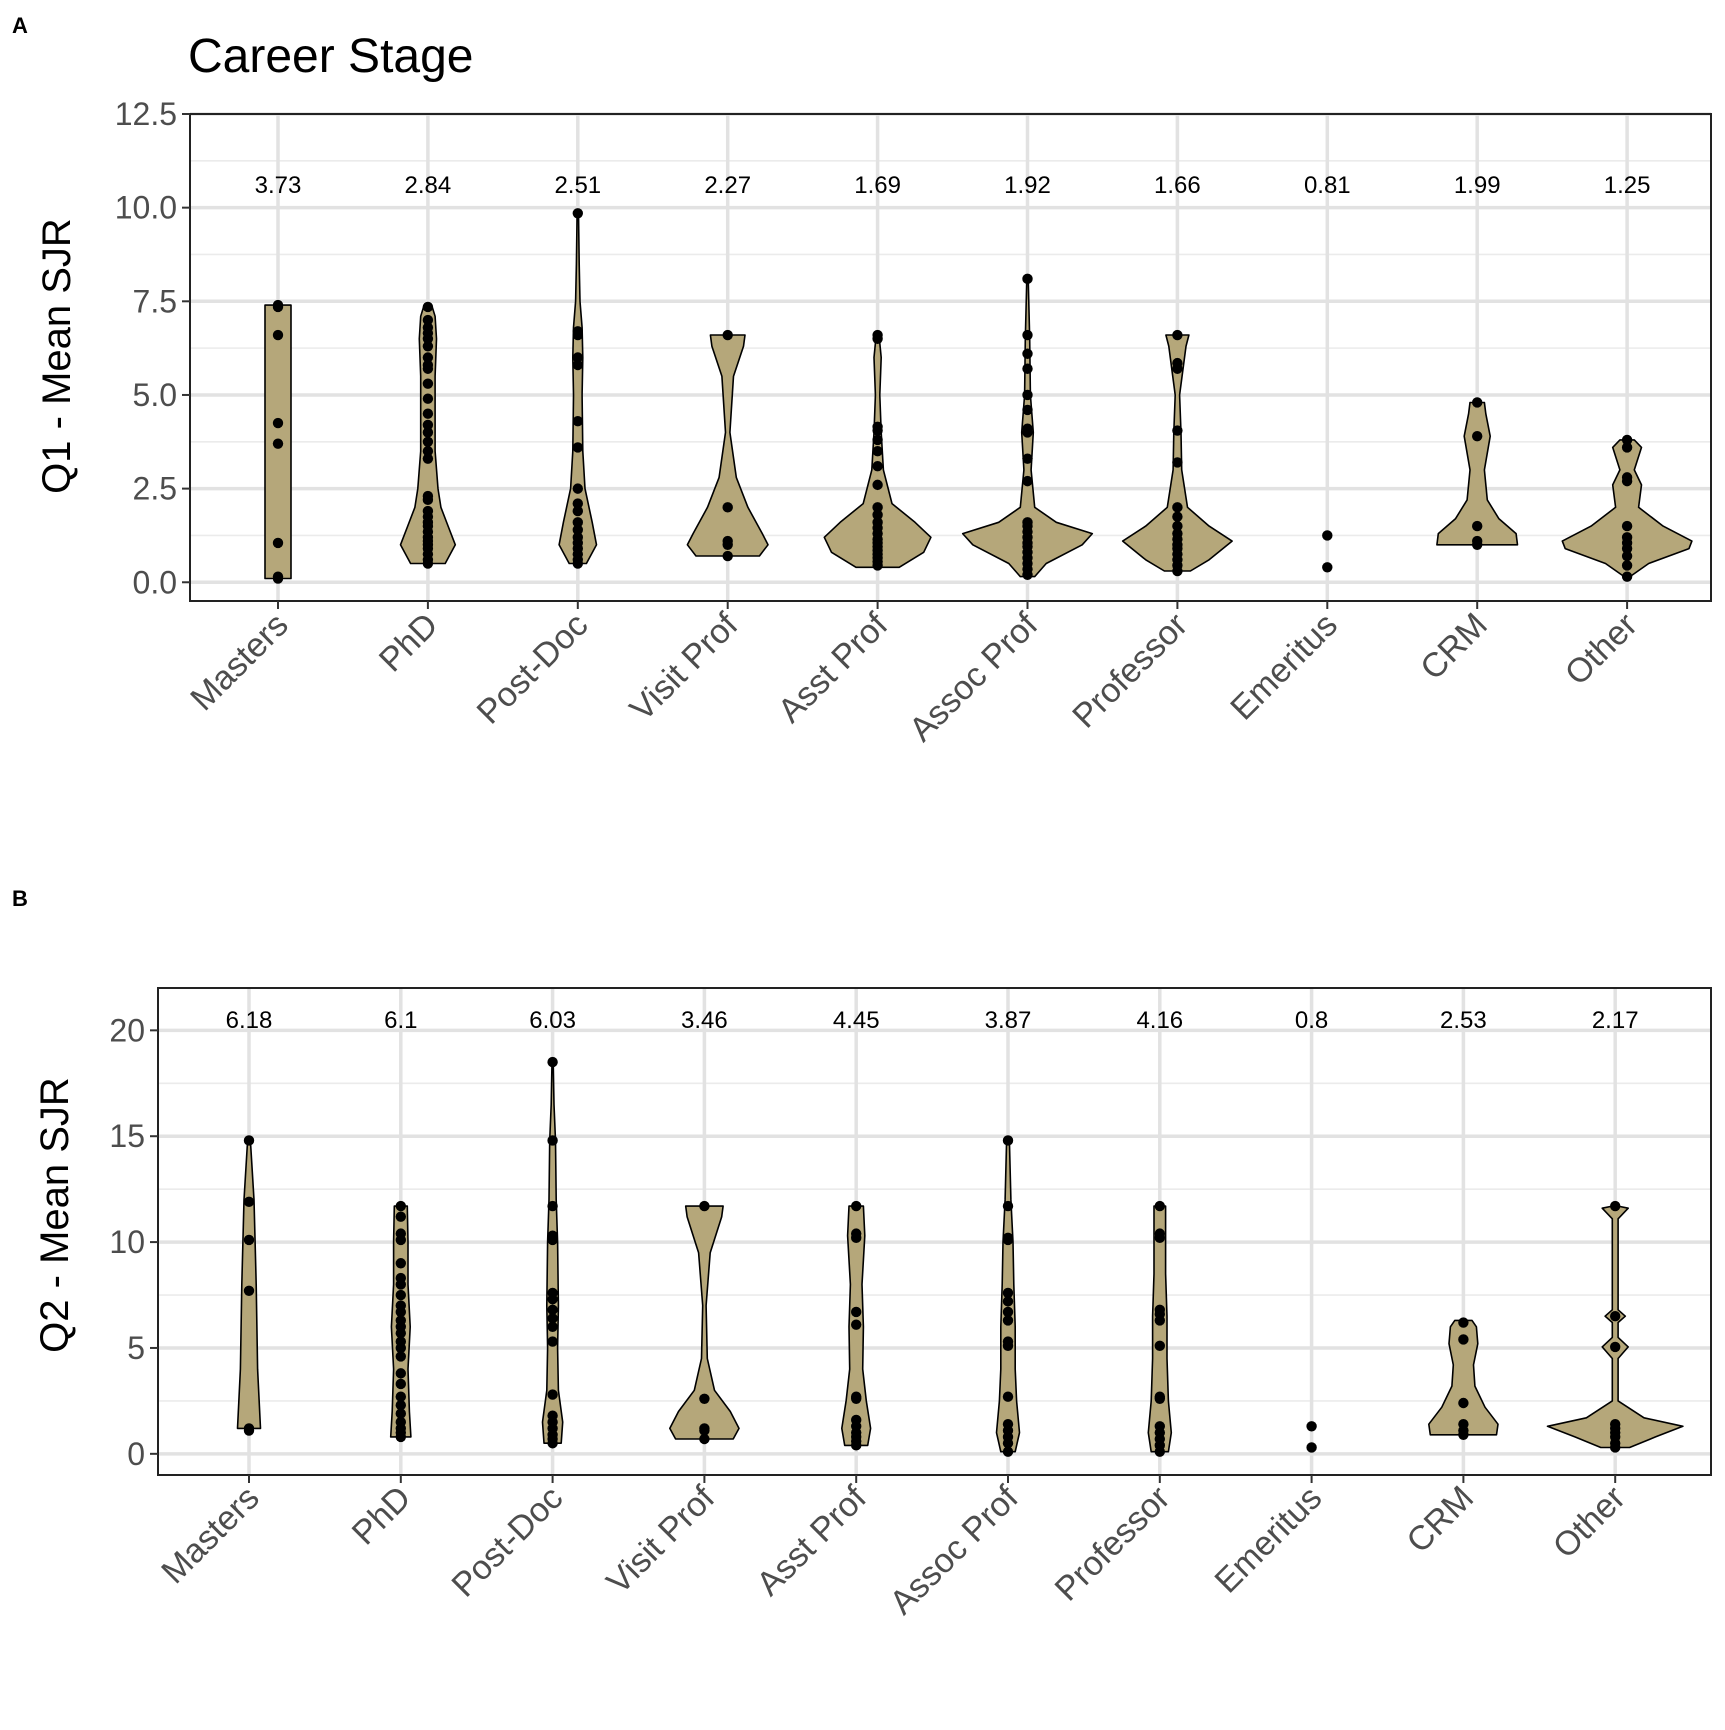  I want to click on x-tick-label: Masters, so click(239, 662).